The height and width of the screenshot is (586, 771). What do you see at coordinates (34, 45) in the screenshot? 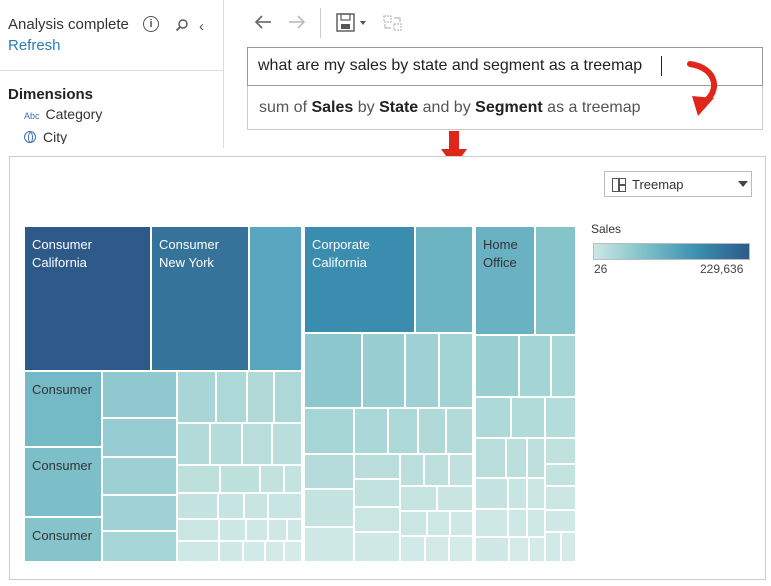
I see `refresh-link: Refresh` at bounding box center [34, 45].